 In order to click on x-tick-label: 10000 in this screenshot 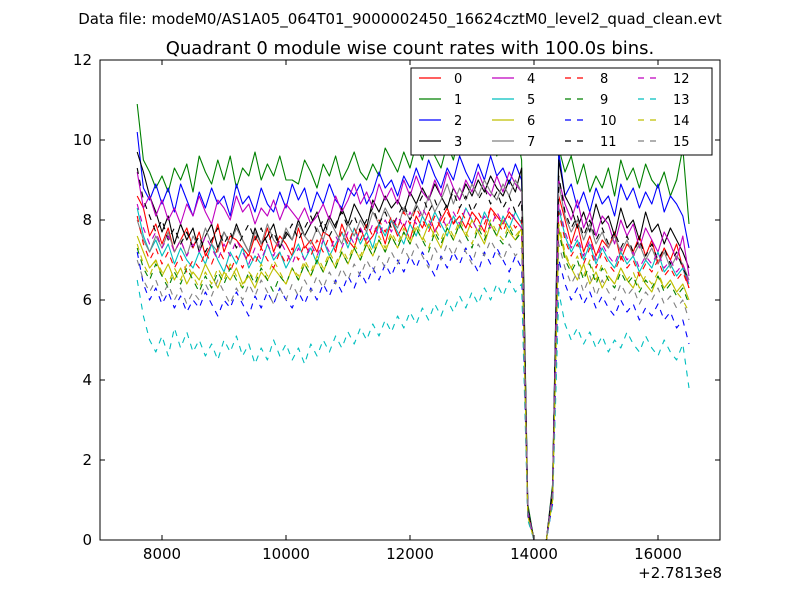, I will do `click(286, 554)`.